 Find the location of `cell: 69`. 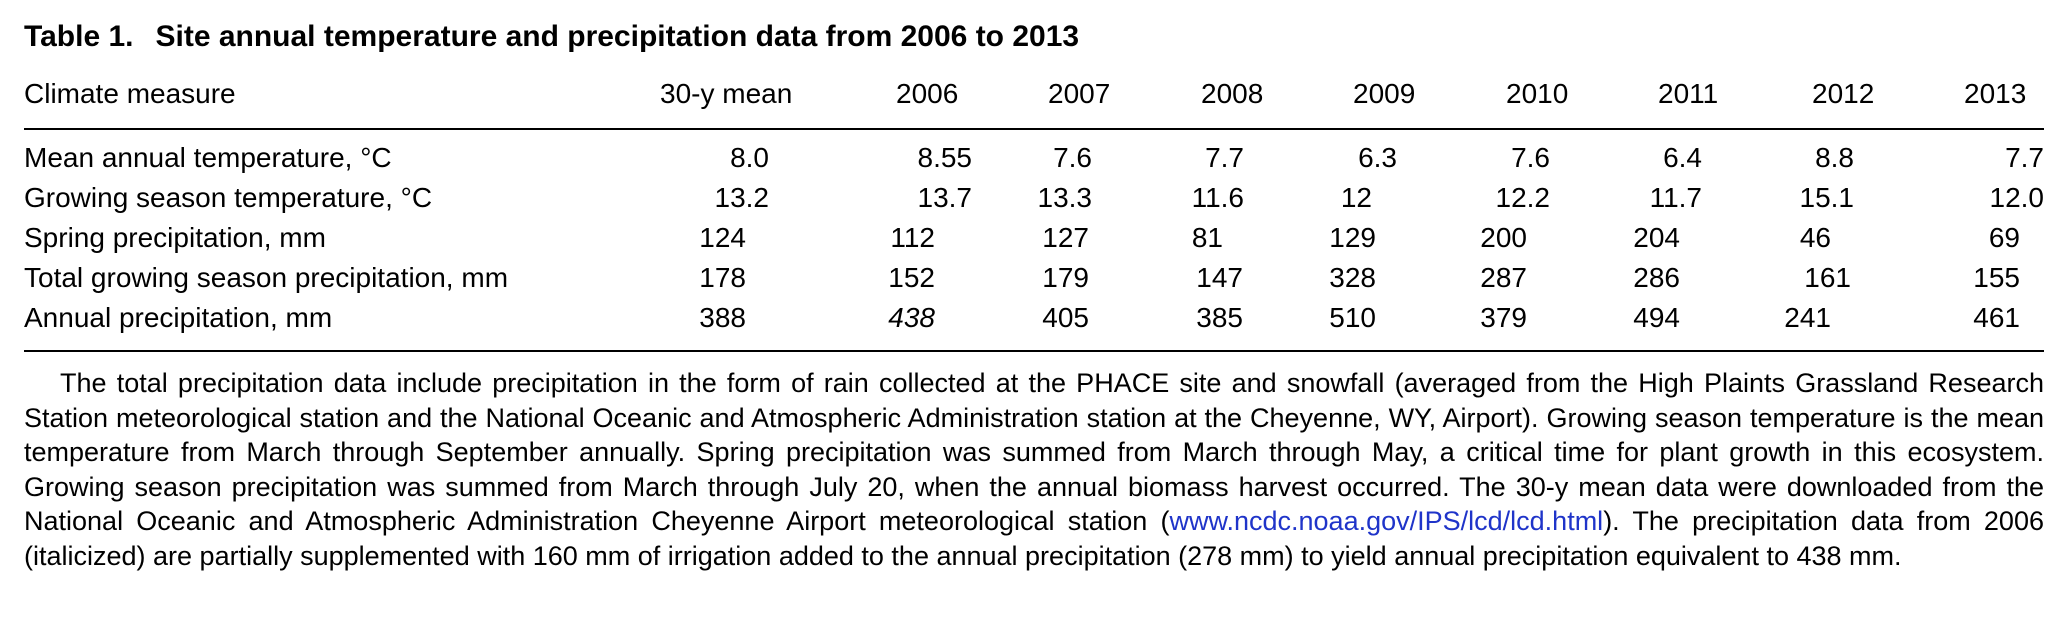

cell: 69 is located at coordinates (2004, 237).